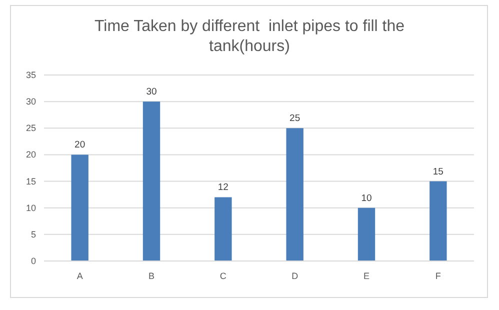  What do you see at coordinates (223, 276) in the screenshot?
I see `x-tick-label: C` at bounding box center [223, 276].